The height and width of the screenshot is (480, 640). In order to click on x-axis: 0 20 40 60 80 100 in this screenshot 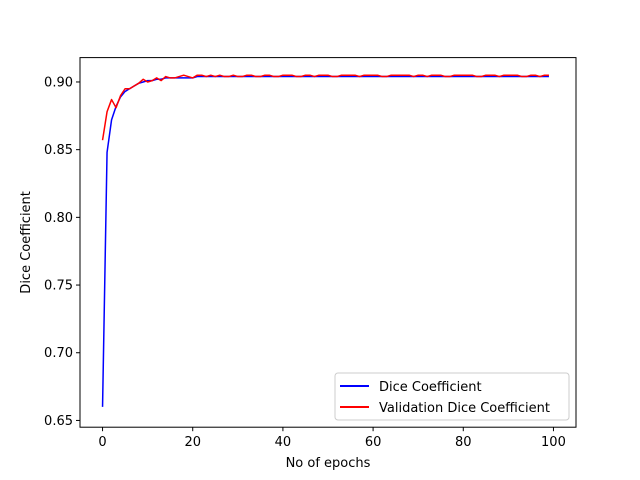, I will do `click(332, 438)`.